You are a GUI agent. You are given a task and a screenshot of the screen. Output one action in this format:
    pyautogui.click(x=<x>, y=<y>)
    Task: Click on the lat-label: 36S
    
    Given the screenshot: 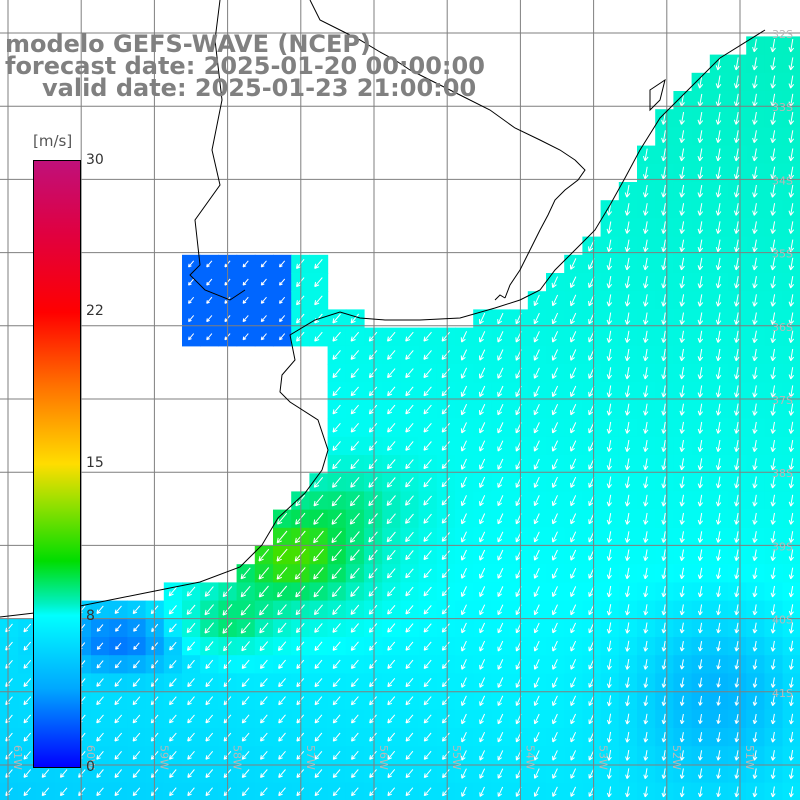 What is the action you would take?
    pyautogui.click(x=782, y=327)
    